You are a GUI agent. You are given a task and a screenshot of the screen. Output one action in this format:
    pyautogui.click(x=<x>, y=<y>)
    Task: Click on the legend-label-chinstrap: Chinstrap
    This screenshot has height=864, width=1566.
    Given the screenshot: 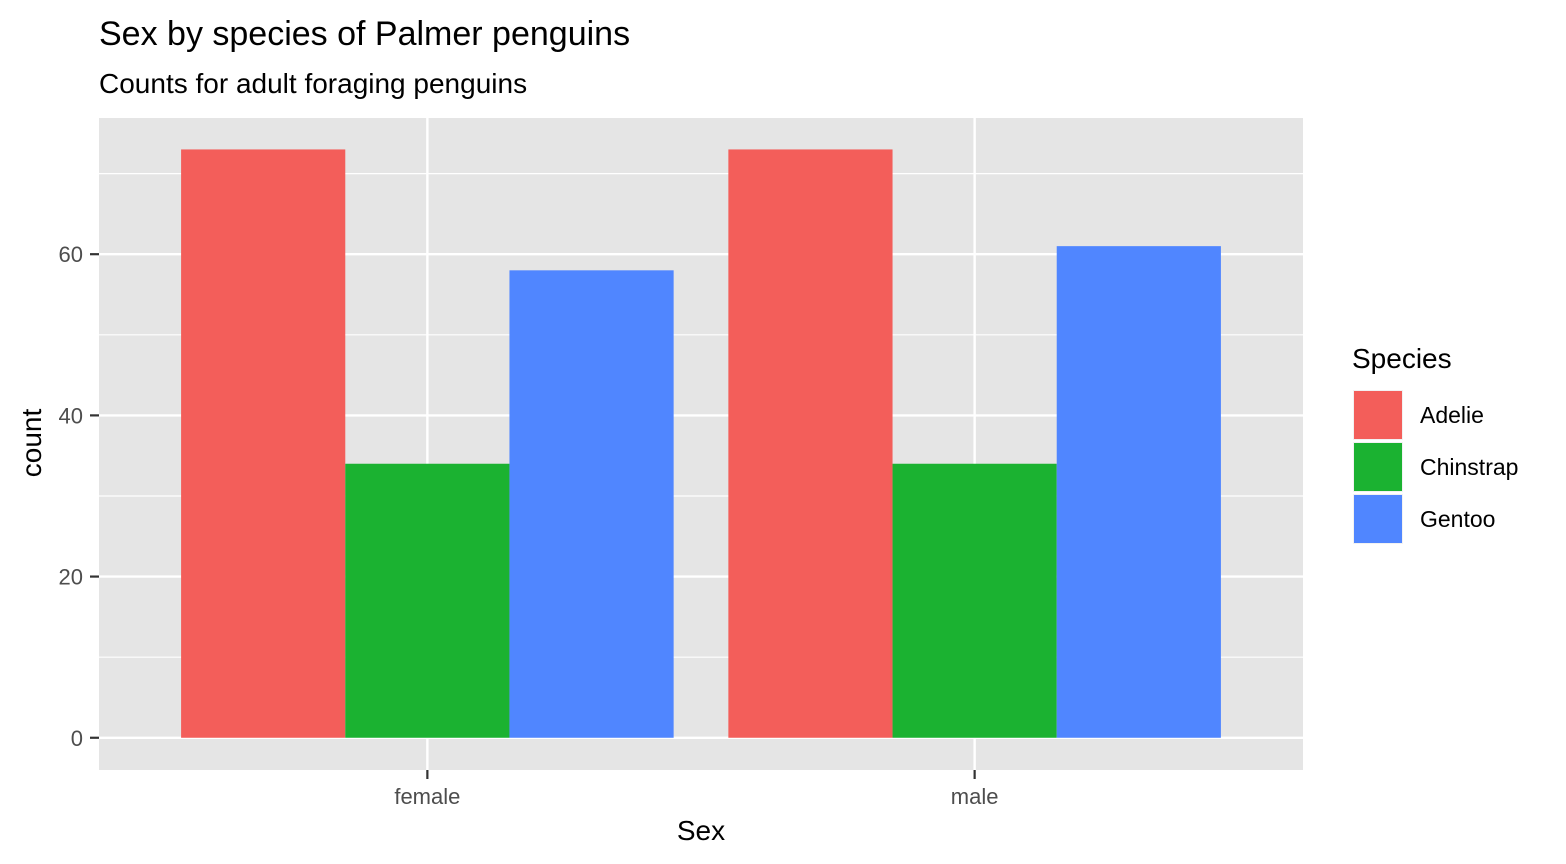 What is the action you would take?
    pyautogui.click(x=1469, y=467)
    